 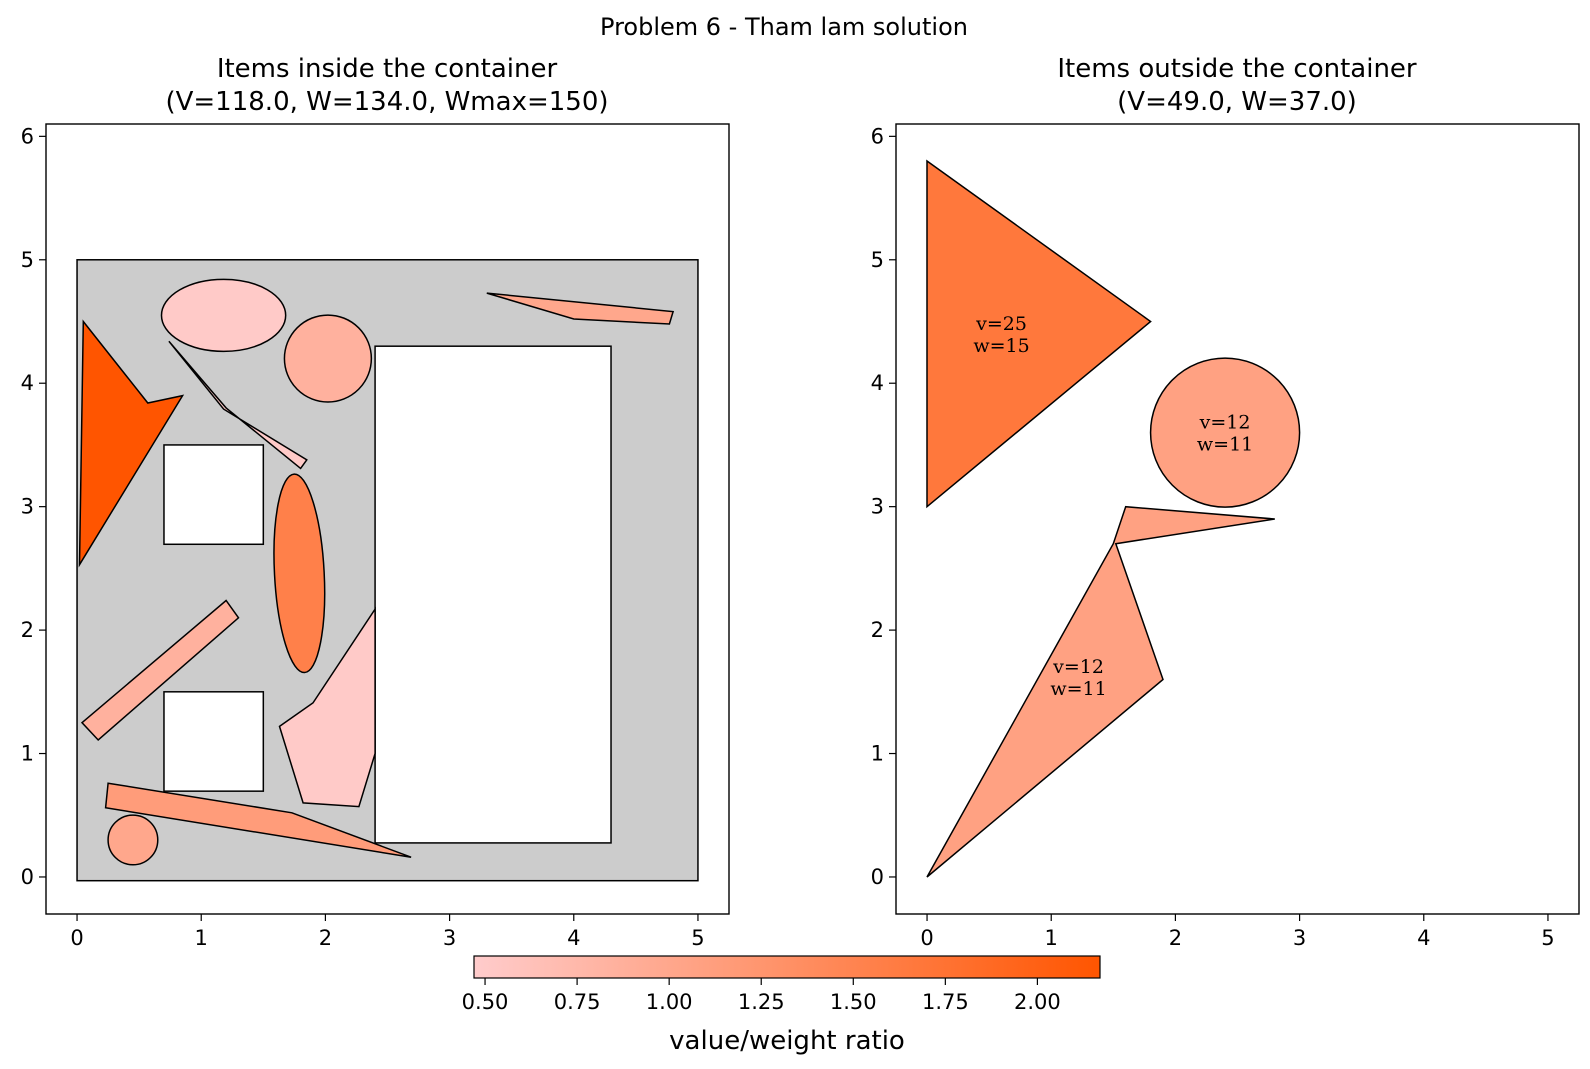 I want to click on colorbar-tick-label-5: 1.75, so click(x=945, y=1002).